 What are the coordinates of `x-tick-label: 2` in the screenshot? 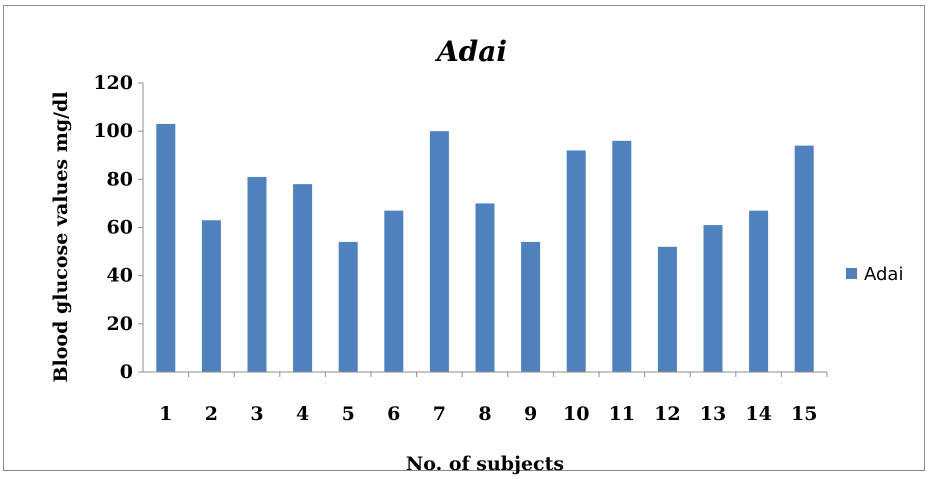 It's located at (211, 414).